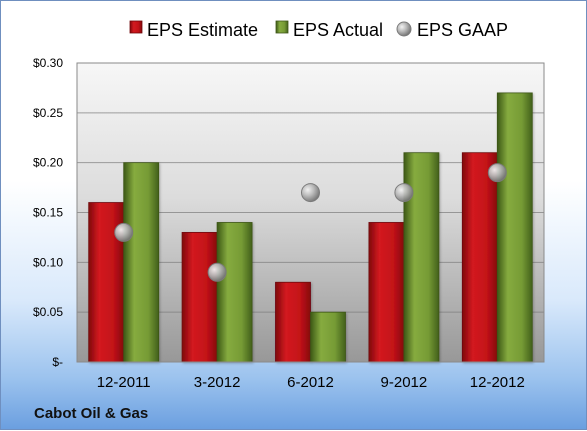  I want to click on legend-estimate-swatch, so click(136, 27).